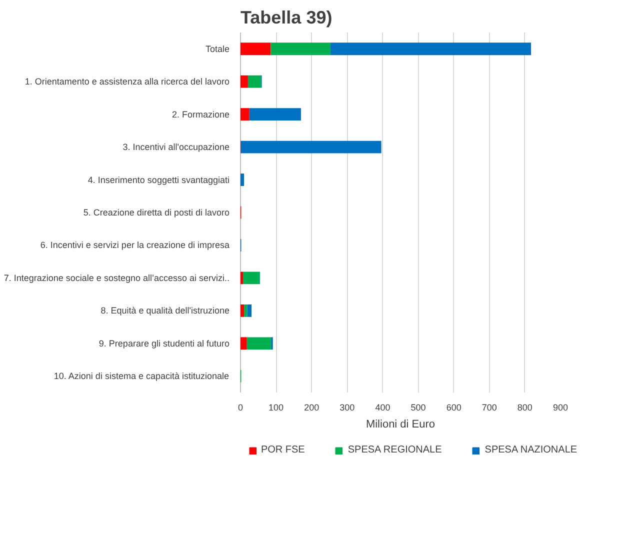  What do you see at coordinates (176, 147) in the screenshot?
I see `y-tick-label: 3. Incentivi all'occupazione` at bounding box center [176, 147].